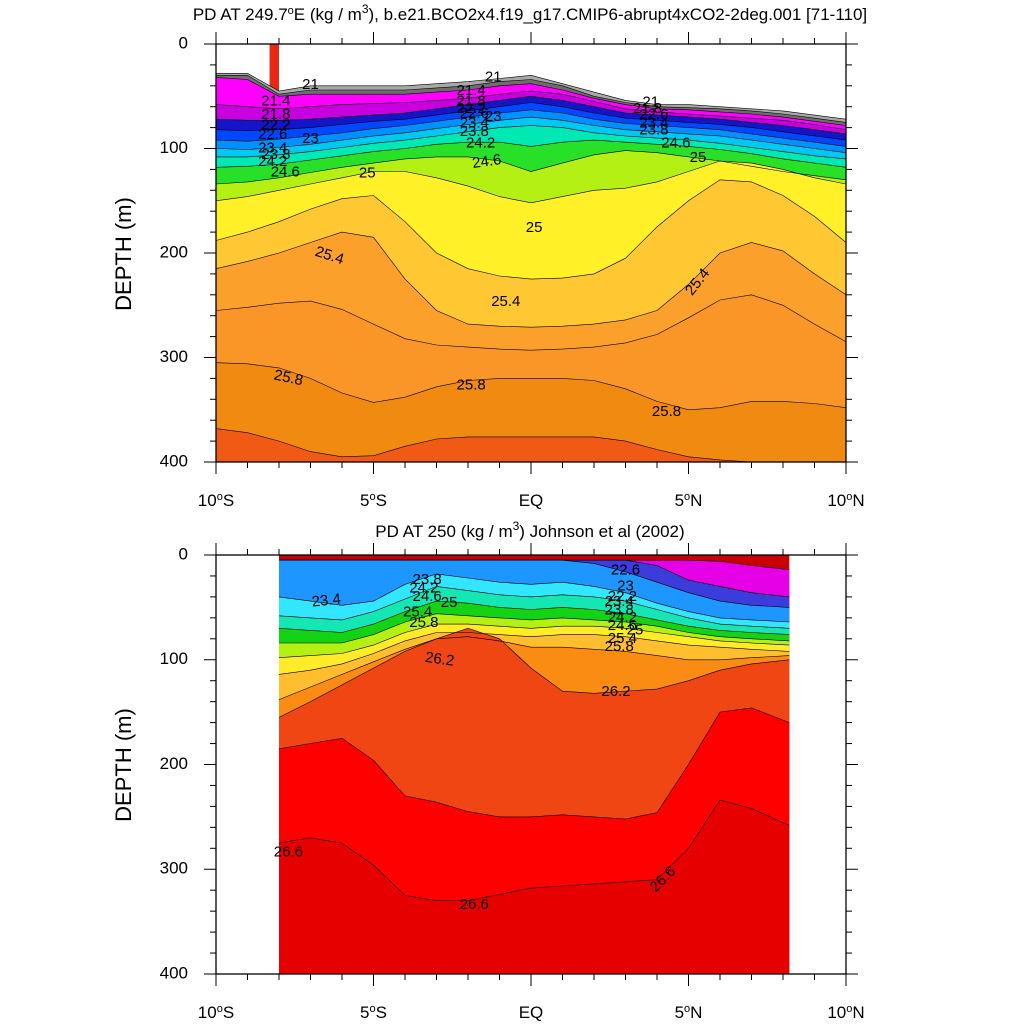  Describe the element at coordinates (529, 530) in the screenshot. I see `bottom-panel-title: PD AT 250 (kg / m3) Johnson et al (2002)` at that location.